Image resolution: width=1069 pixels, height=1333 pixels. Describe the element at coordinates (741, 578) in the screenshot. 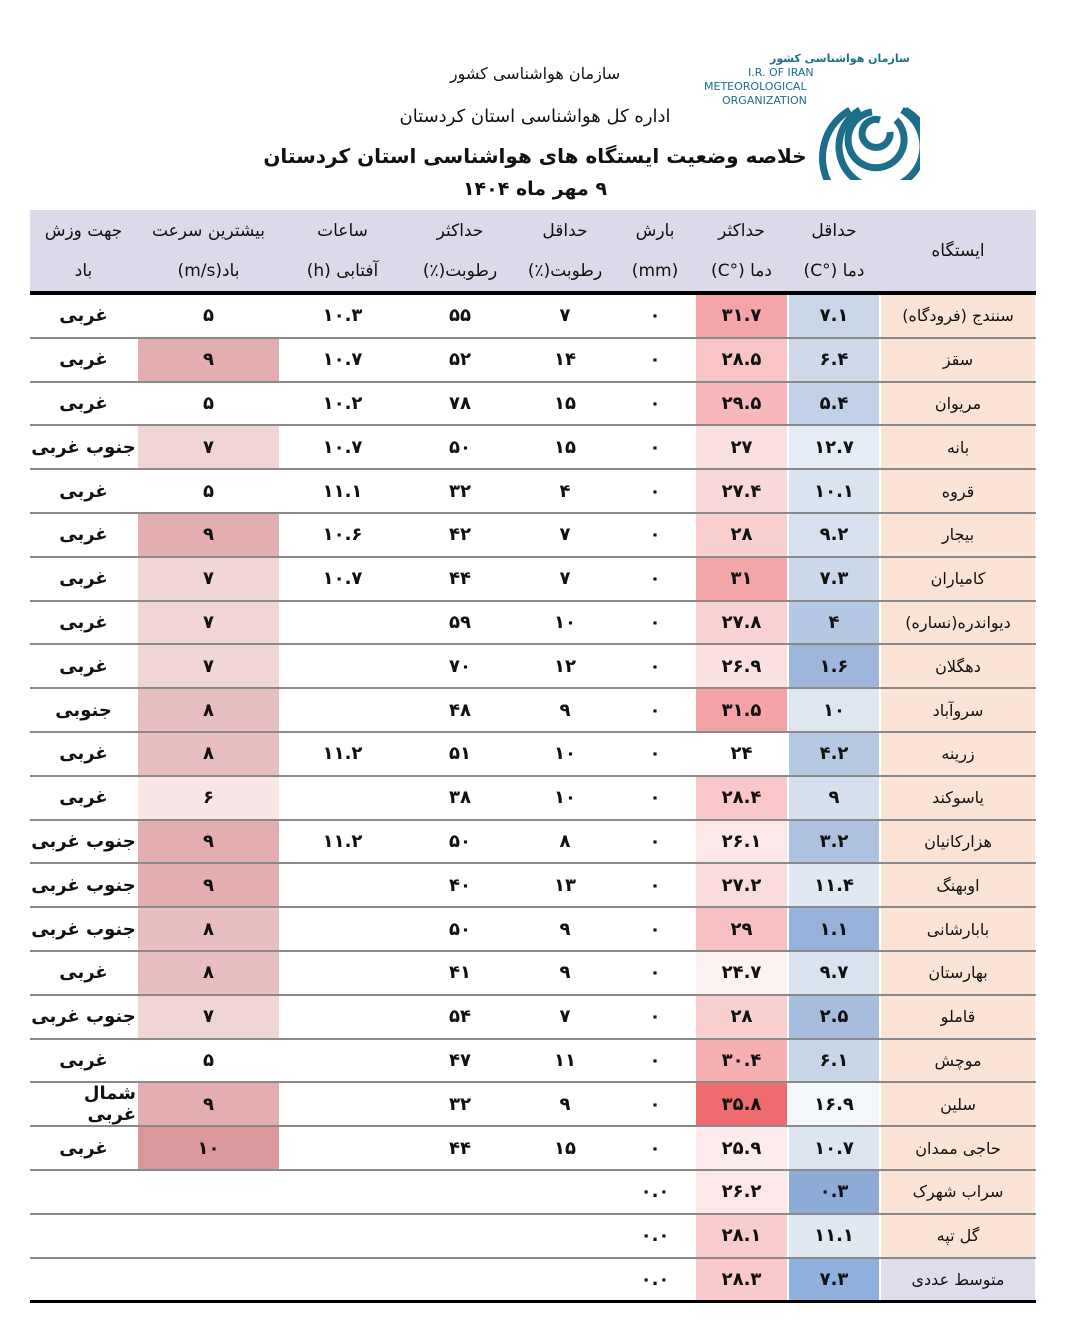

I see `value-cell: ۳۱` at that location.